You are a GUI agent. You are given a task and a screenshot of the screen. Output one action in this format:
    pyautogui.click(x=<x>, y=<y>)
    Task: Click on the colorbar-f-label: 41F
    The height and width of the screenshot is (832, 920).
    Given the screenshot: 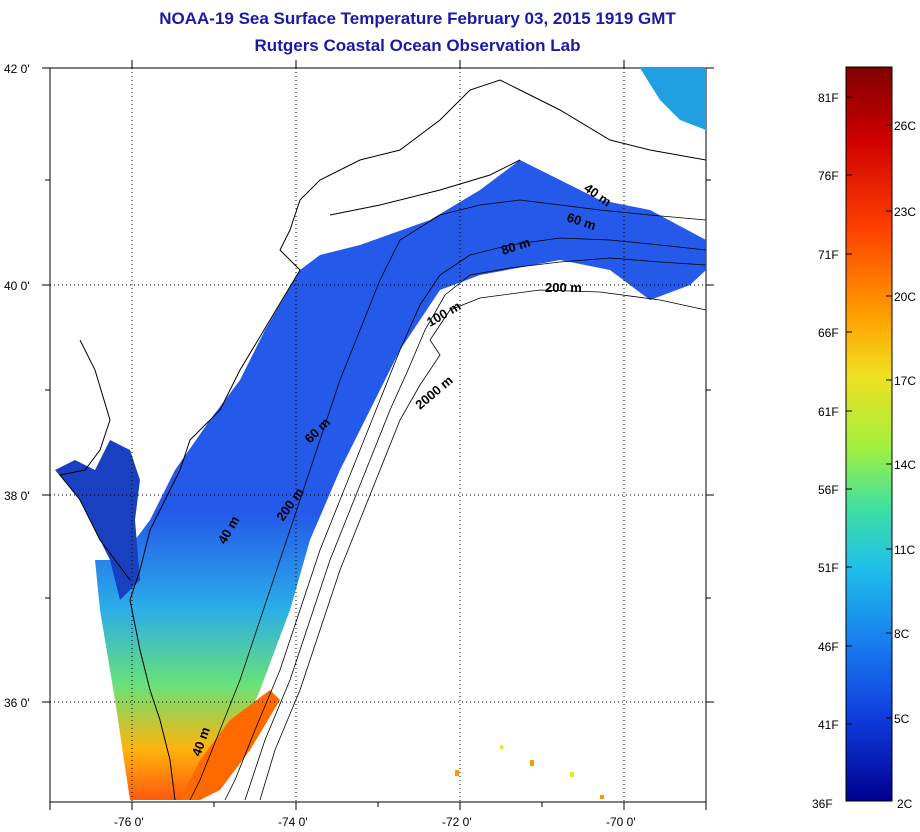 What is the action you would take?
    pyautogui.click(x=828, y=725)
    